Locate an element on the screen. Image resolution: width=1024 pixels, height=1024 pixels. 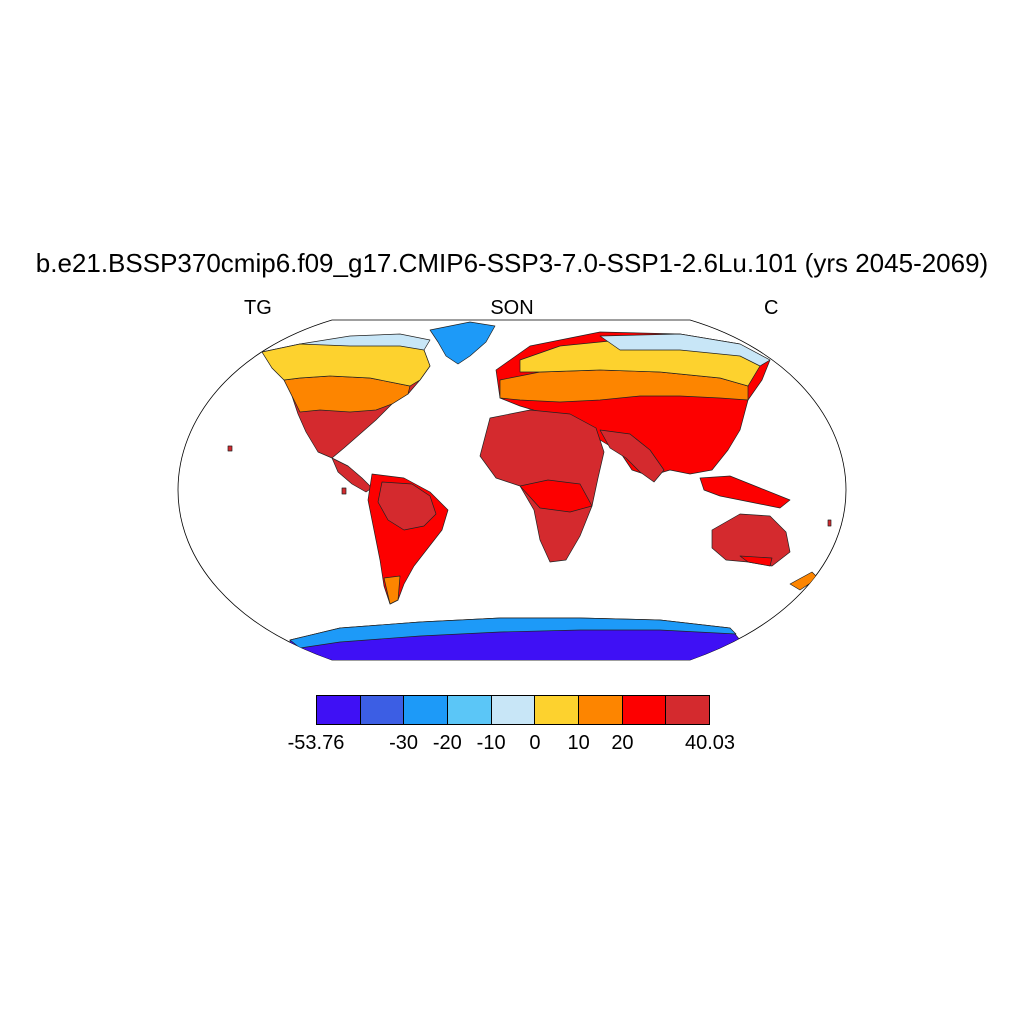
greenland-region is located at coordinates (462, 343).